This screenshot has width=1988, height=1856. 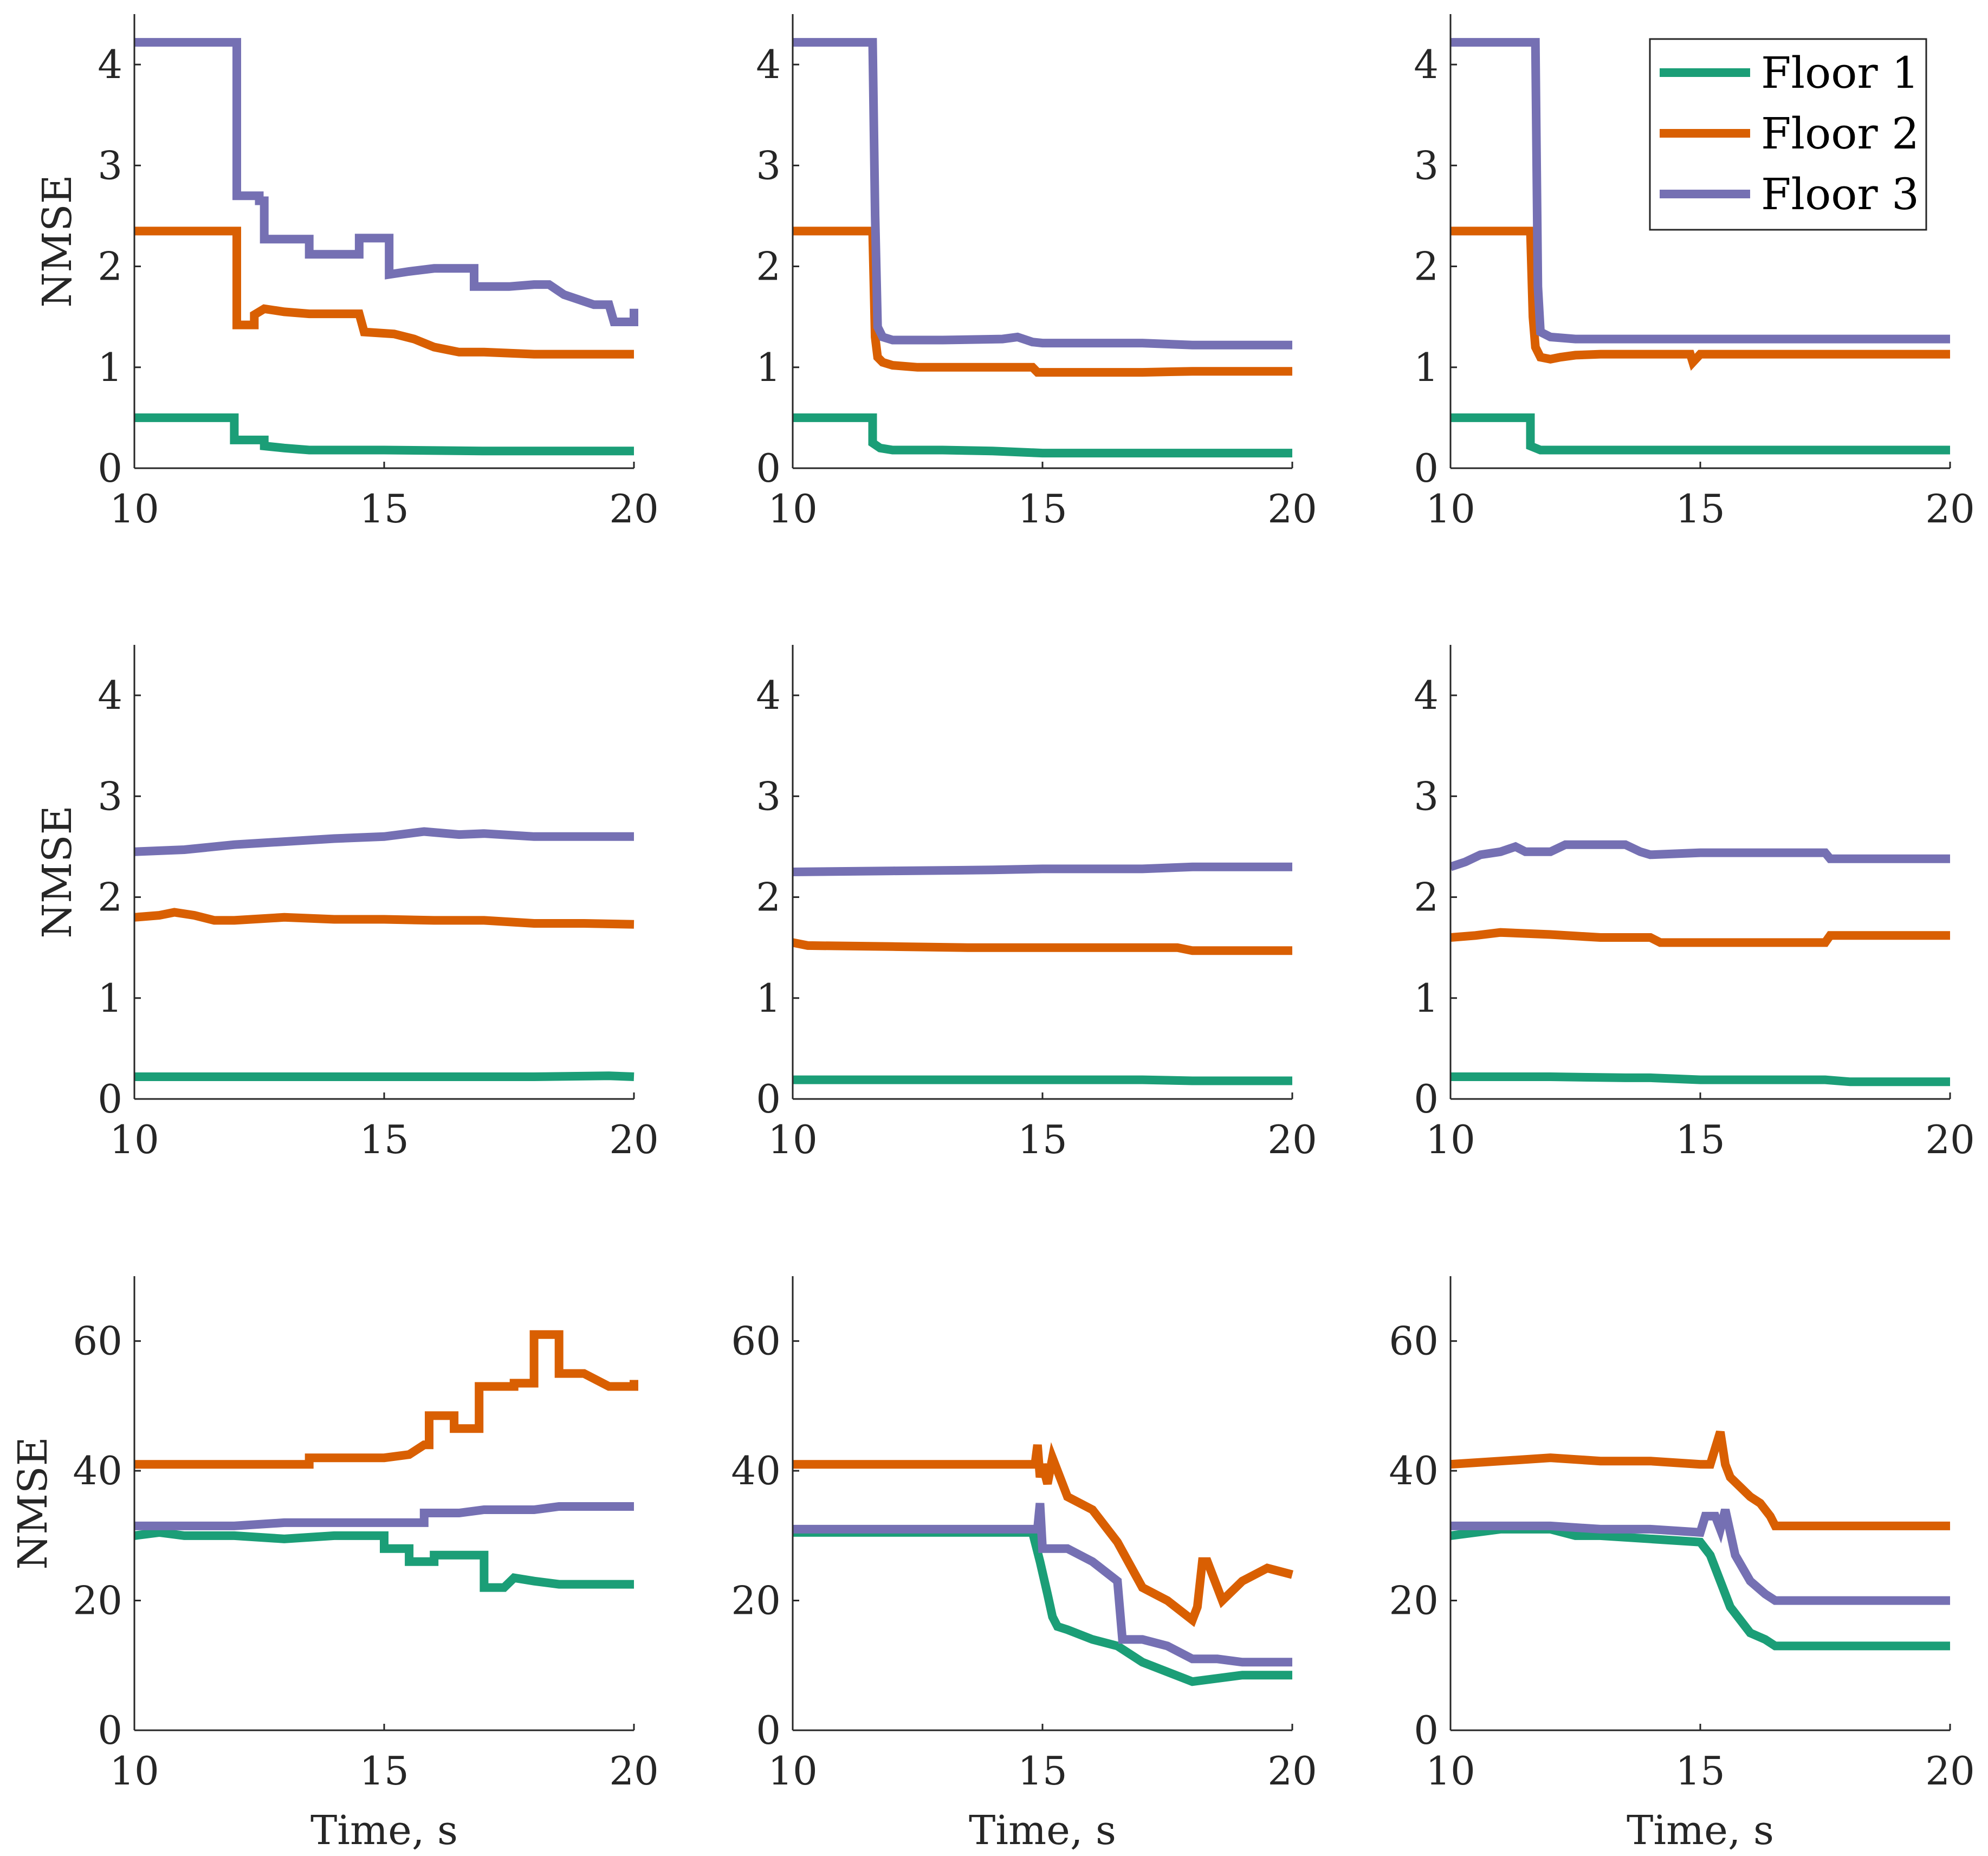 What do you see at coordinates (1840, 194) in the screenshot?
I see `legend-label: Floor 3` at bounding box center [1840, 194].